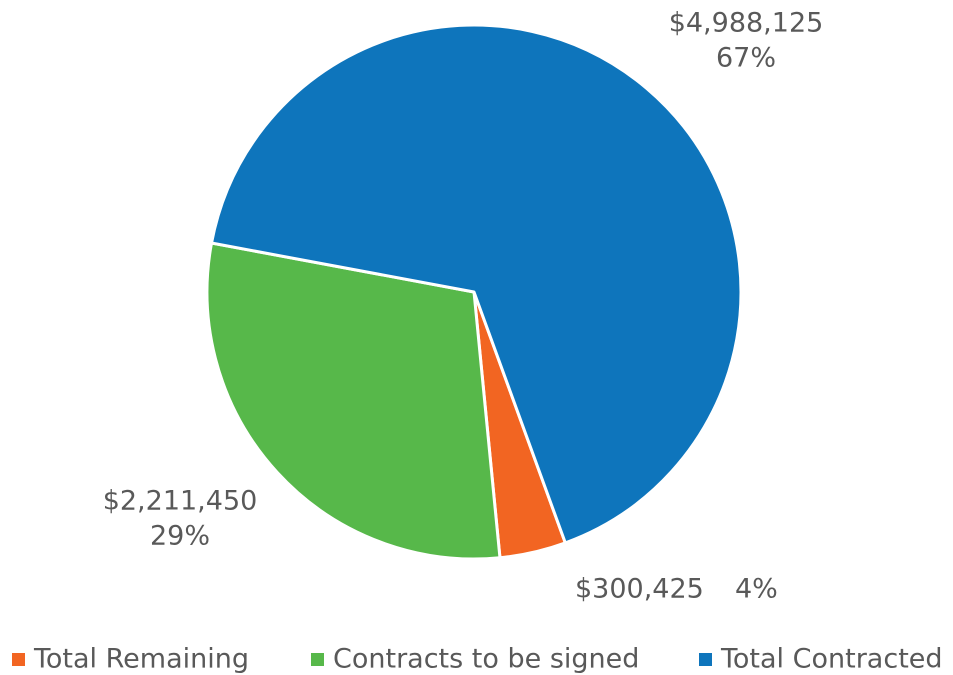 This screenshot has width=953, height=675. What do you see at coordinates (639, 589) in the screenshot?
I see `value-label: $300,425` at bounding box center [639, 589].